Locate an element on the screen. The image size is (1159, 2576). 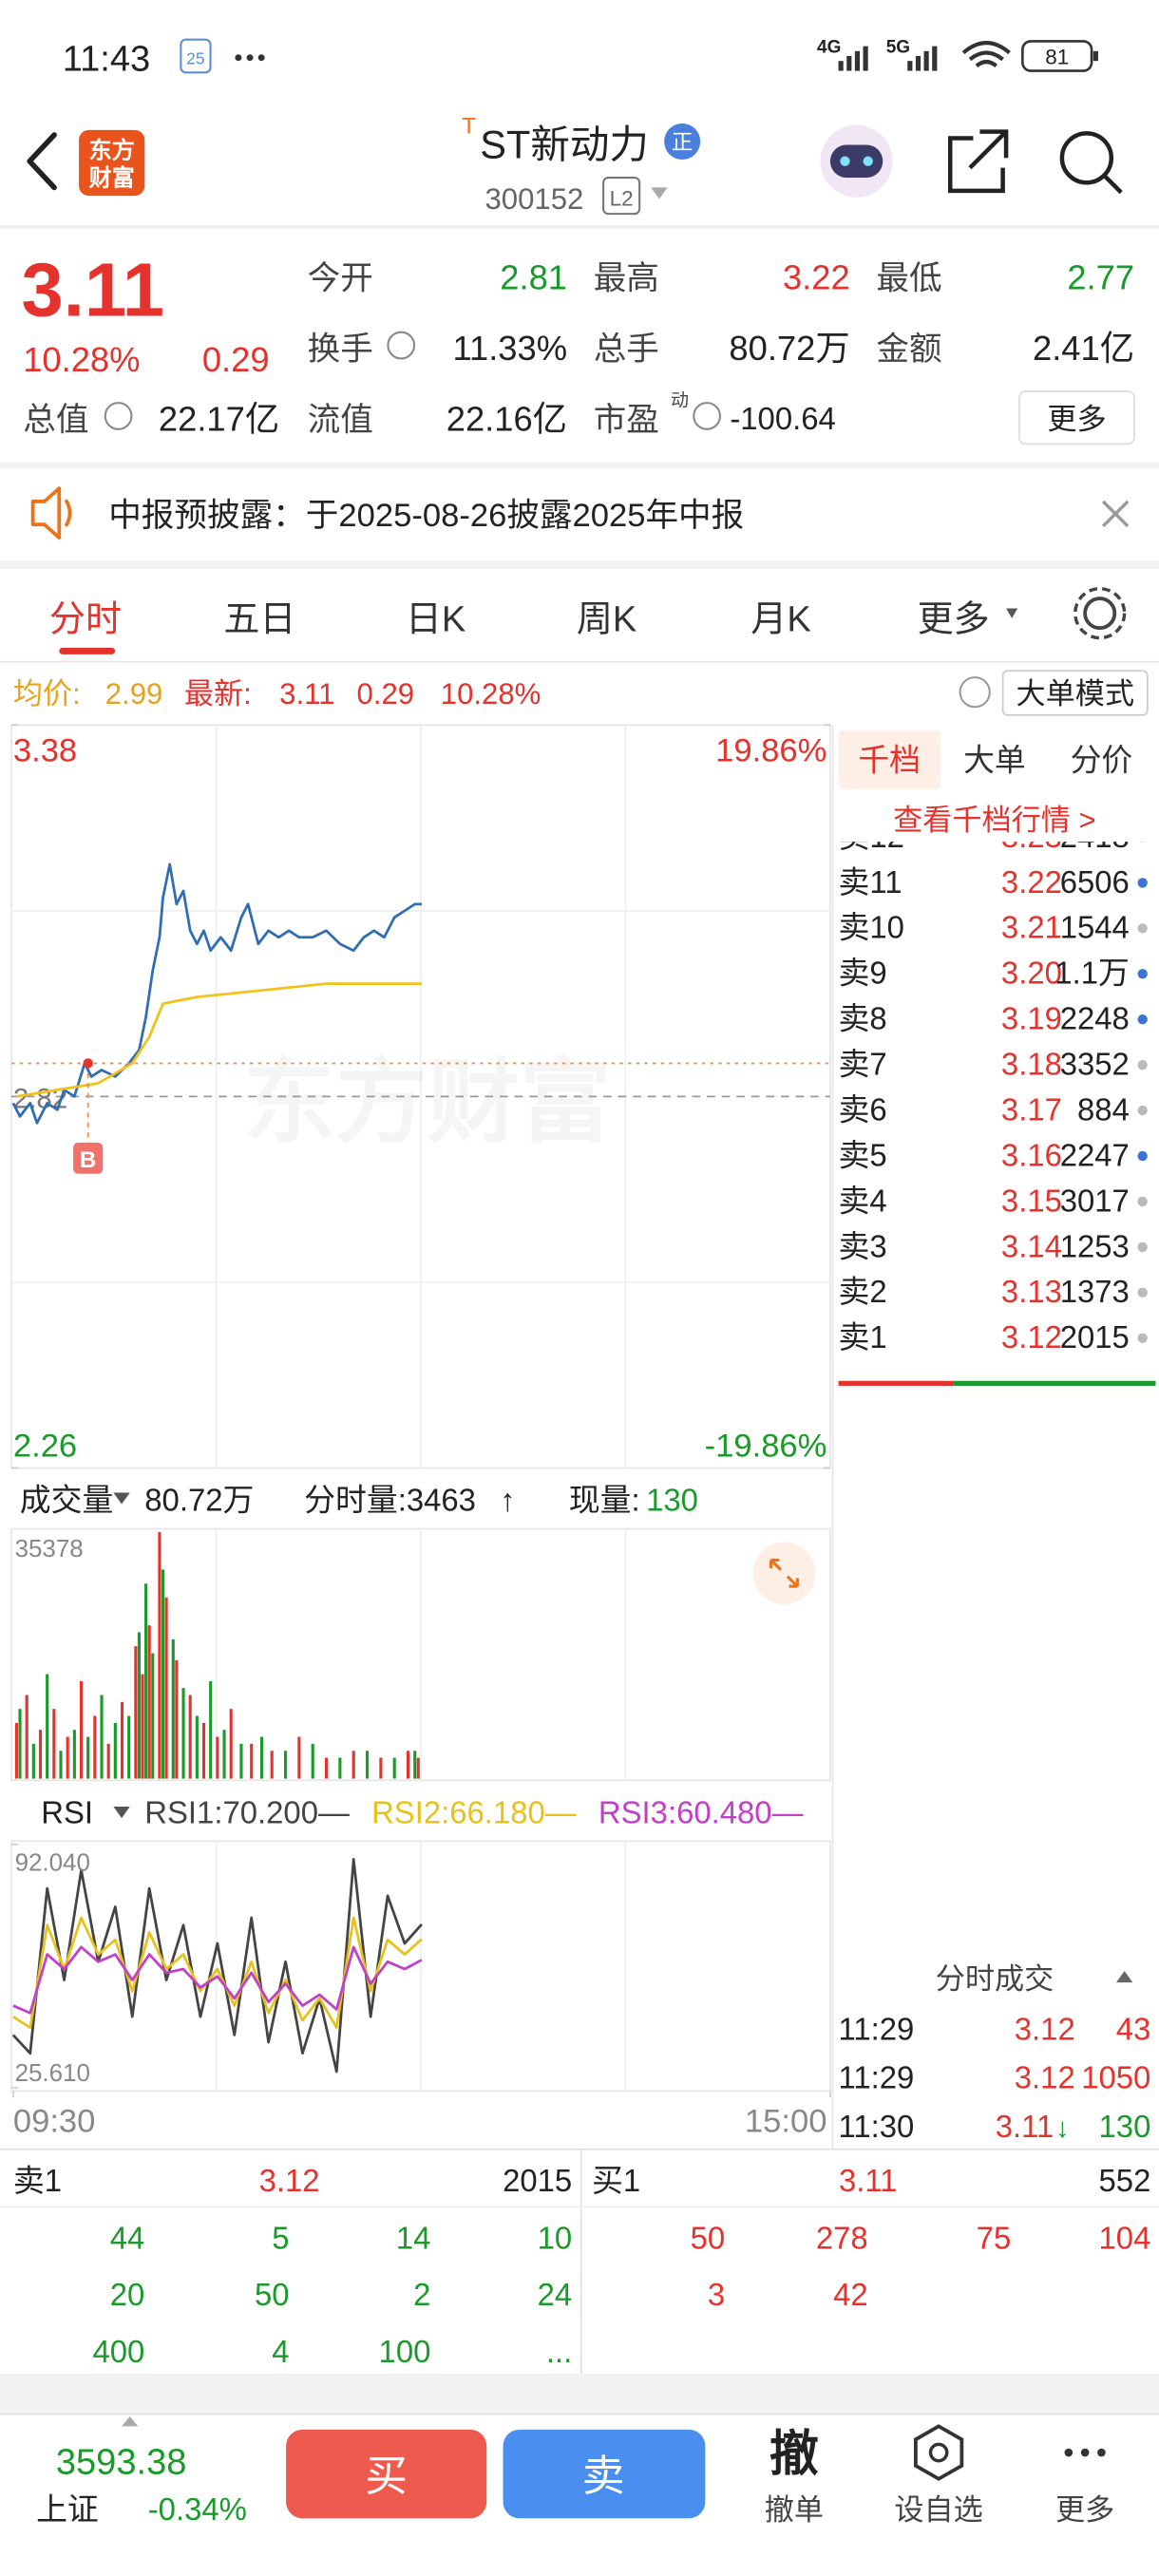
book-tab: 分价 is located at coordinates (1102, 760).